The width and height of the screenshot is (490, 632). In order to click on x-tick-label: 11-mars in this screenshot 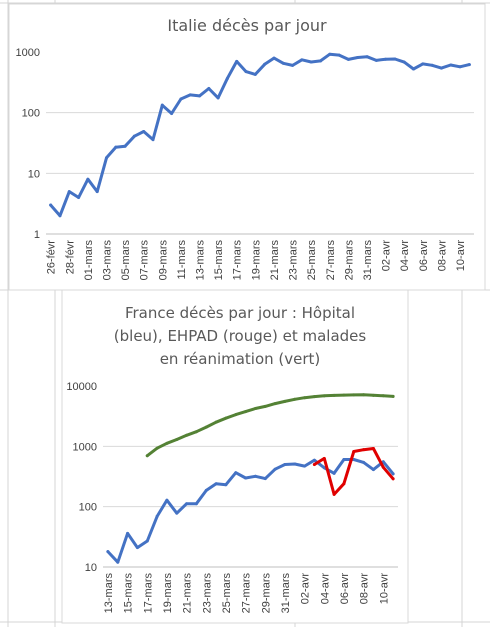, I will do `click(182, 260)`.